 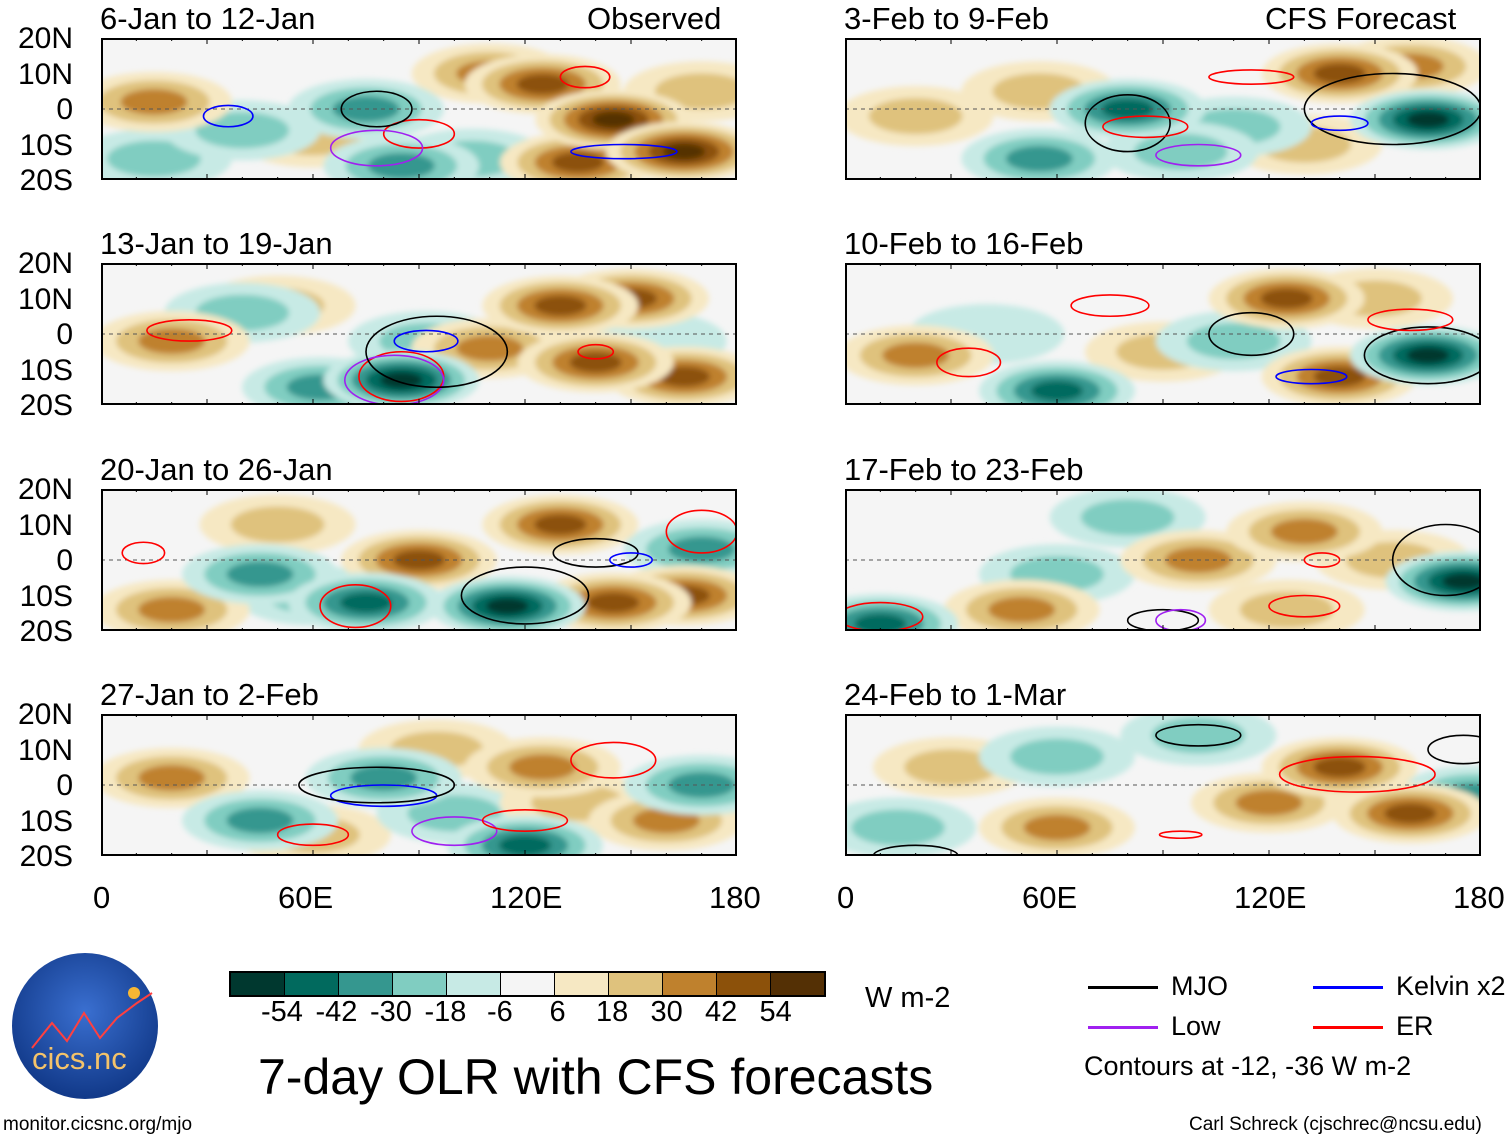 What do you see at coordinates (216, 469) in the screenshot?
I see `panel-title: 20-Jan to 26-Jan` at bounding box center [216, 469].